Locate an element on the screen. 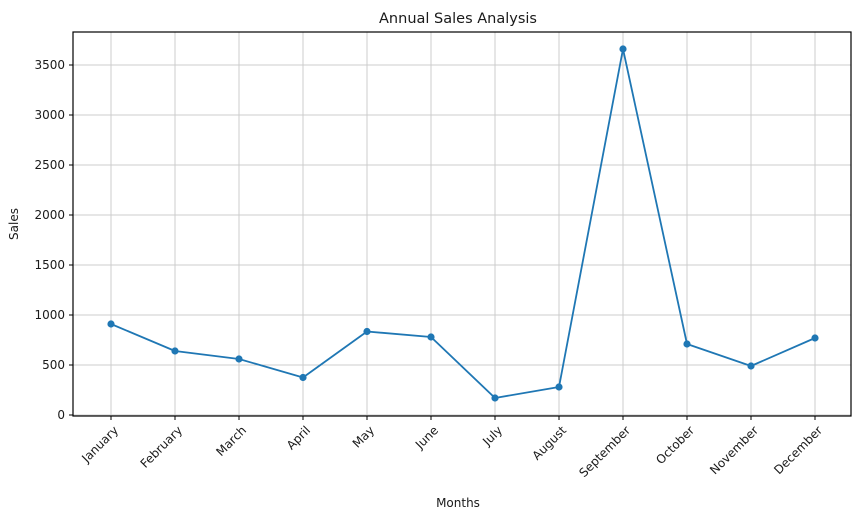  data-point-march is located at coordinates (239, 359).